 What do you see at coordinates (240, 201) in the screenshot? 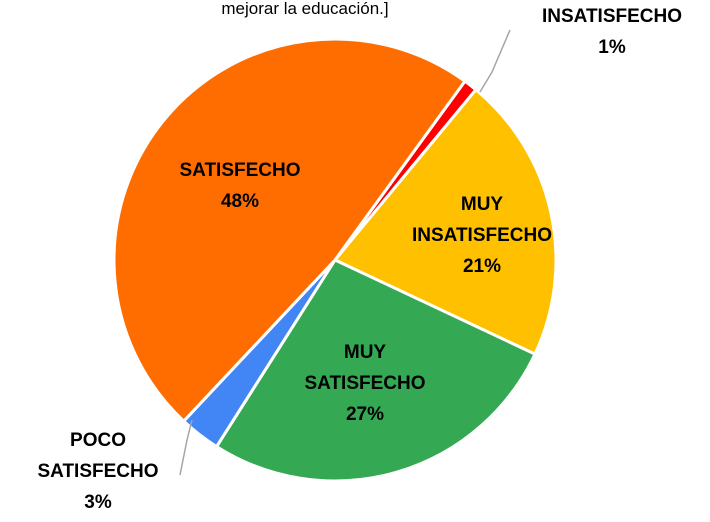
I see `slice-value-label: 48%` at bounding box center [240, 201].